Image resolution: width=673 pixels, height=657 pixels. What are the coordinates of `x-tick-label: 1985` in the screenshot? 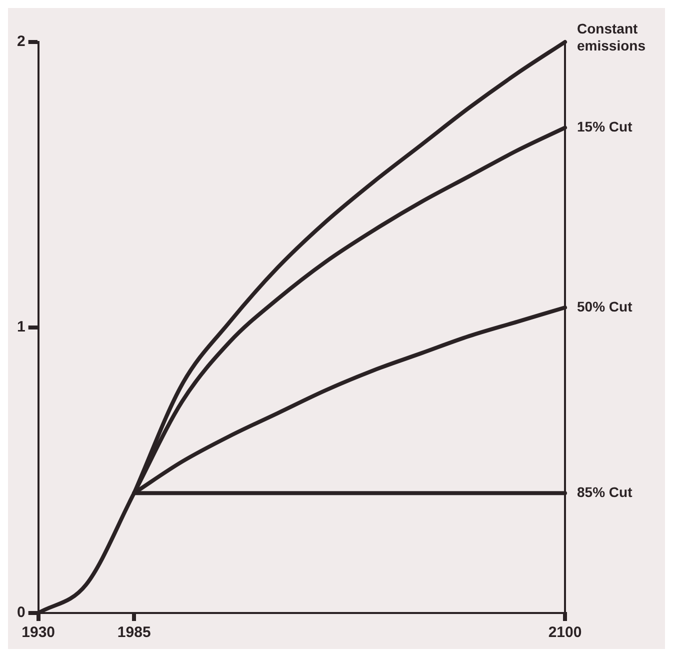 It's located at (134, 633).